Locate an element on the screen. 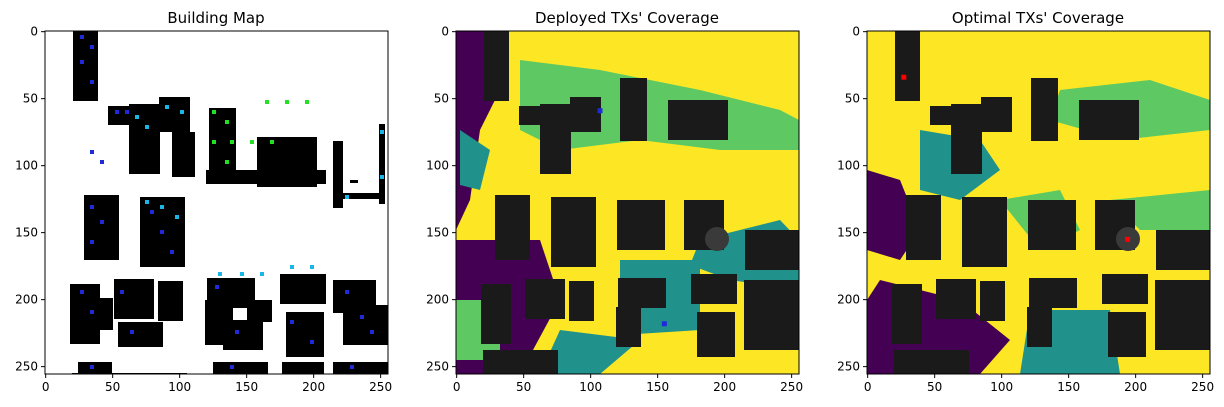 Image resolution: width=1224 pixels, height=407 pixels. y-axis-3: 0 50 100 150 200 250 is located at coordinates (852, 199).